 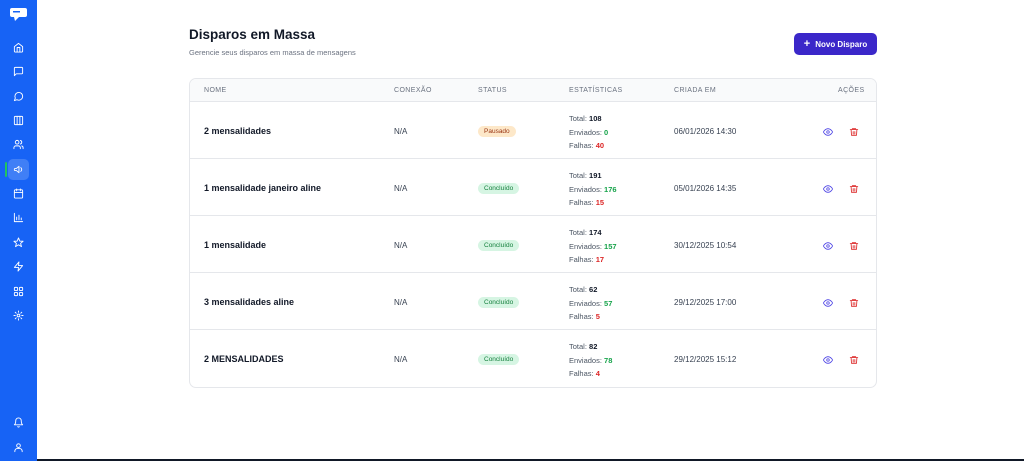 What do you see at coordinates (499, 245) in the screenshot?
I see `status-badge: Concluído` at bounding box center [499, 245].